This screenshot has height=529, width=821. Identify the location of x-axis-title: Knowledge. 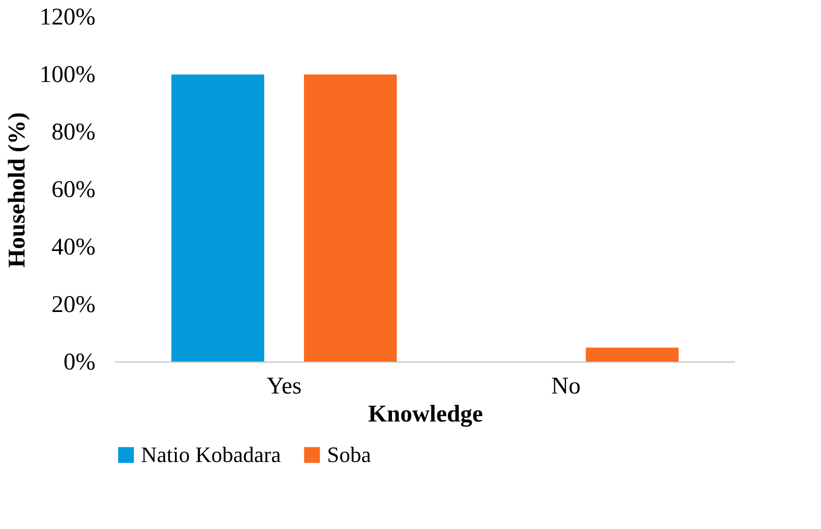
(426, 415).